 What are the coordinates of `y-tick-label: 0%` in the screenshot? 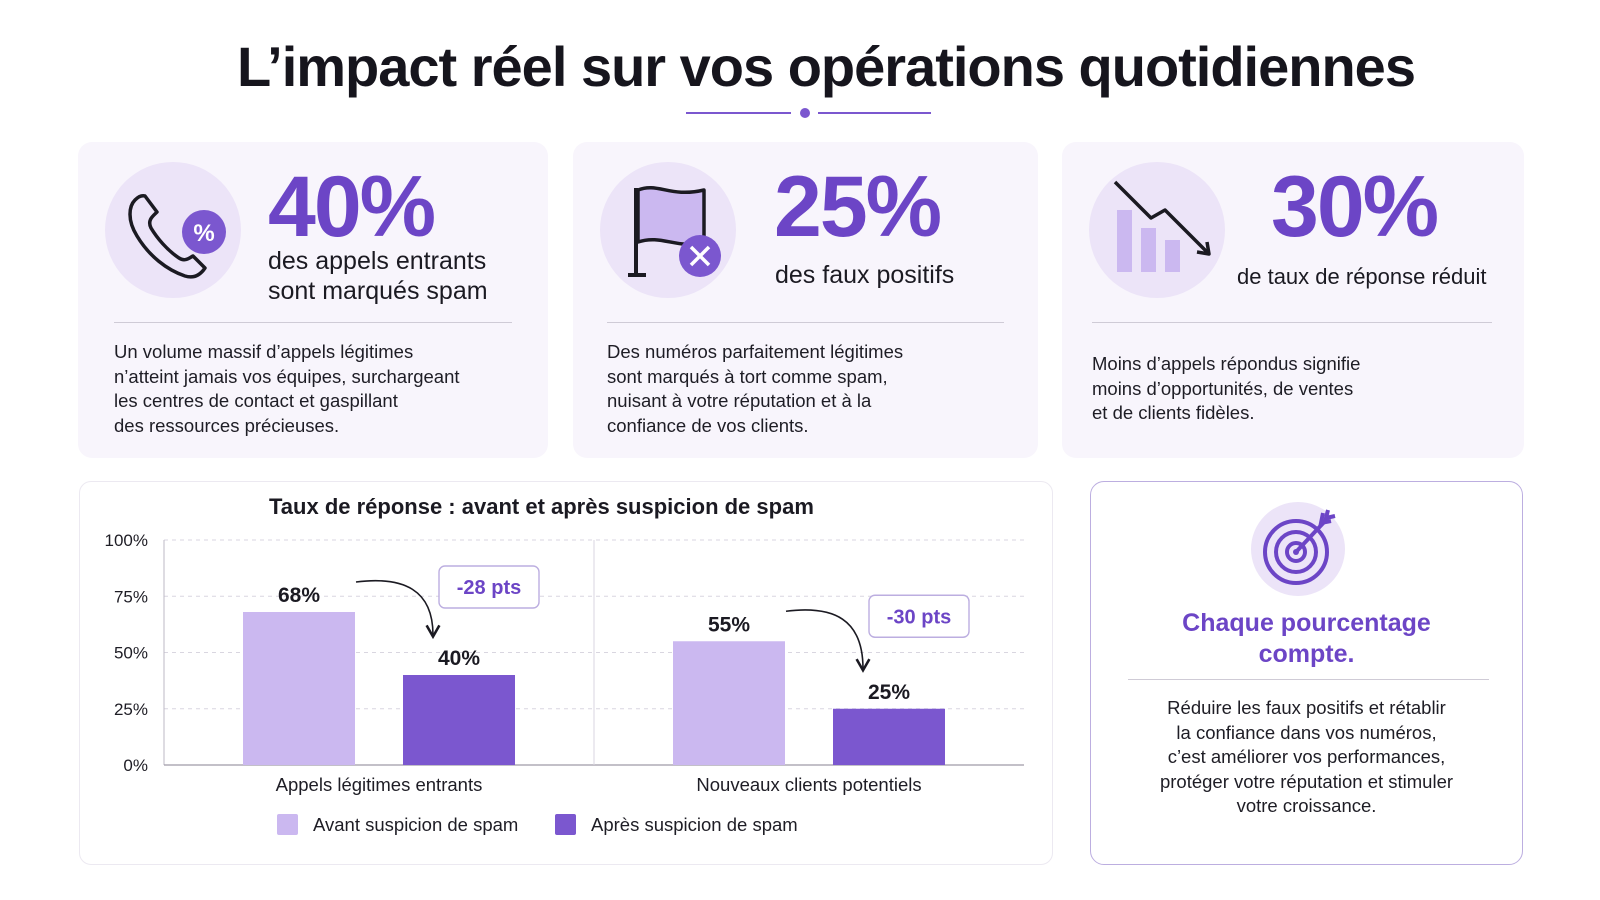 It's located at (135, 765).